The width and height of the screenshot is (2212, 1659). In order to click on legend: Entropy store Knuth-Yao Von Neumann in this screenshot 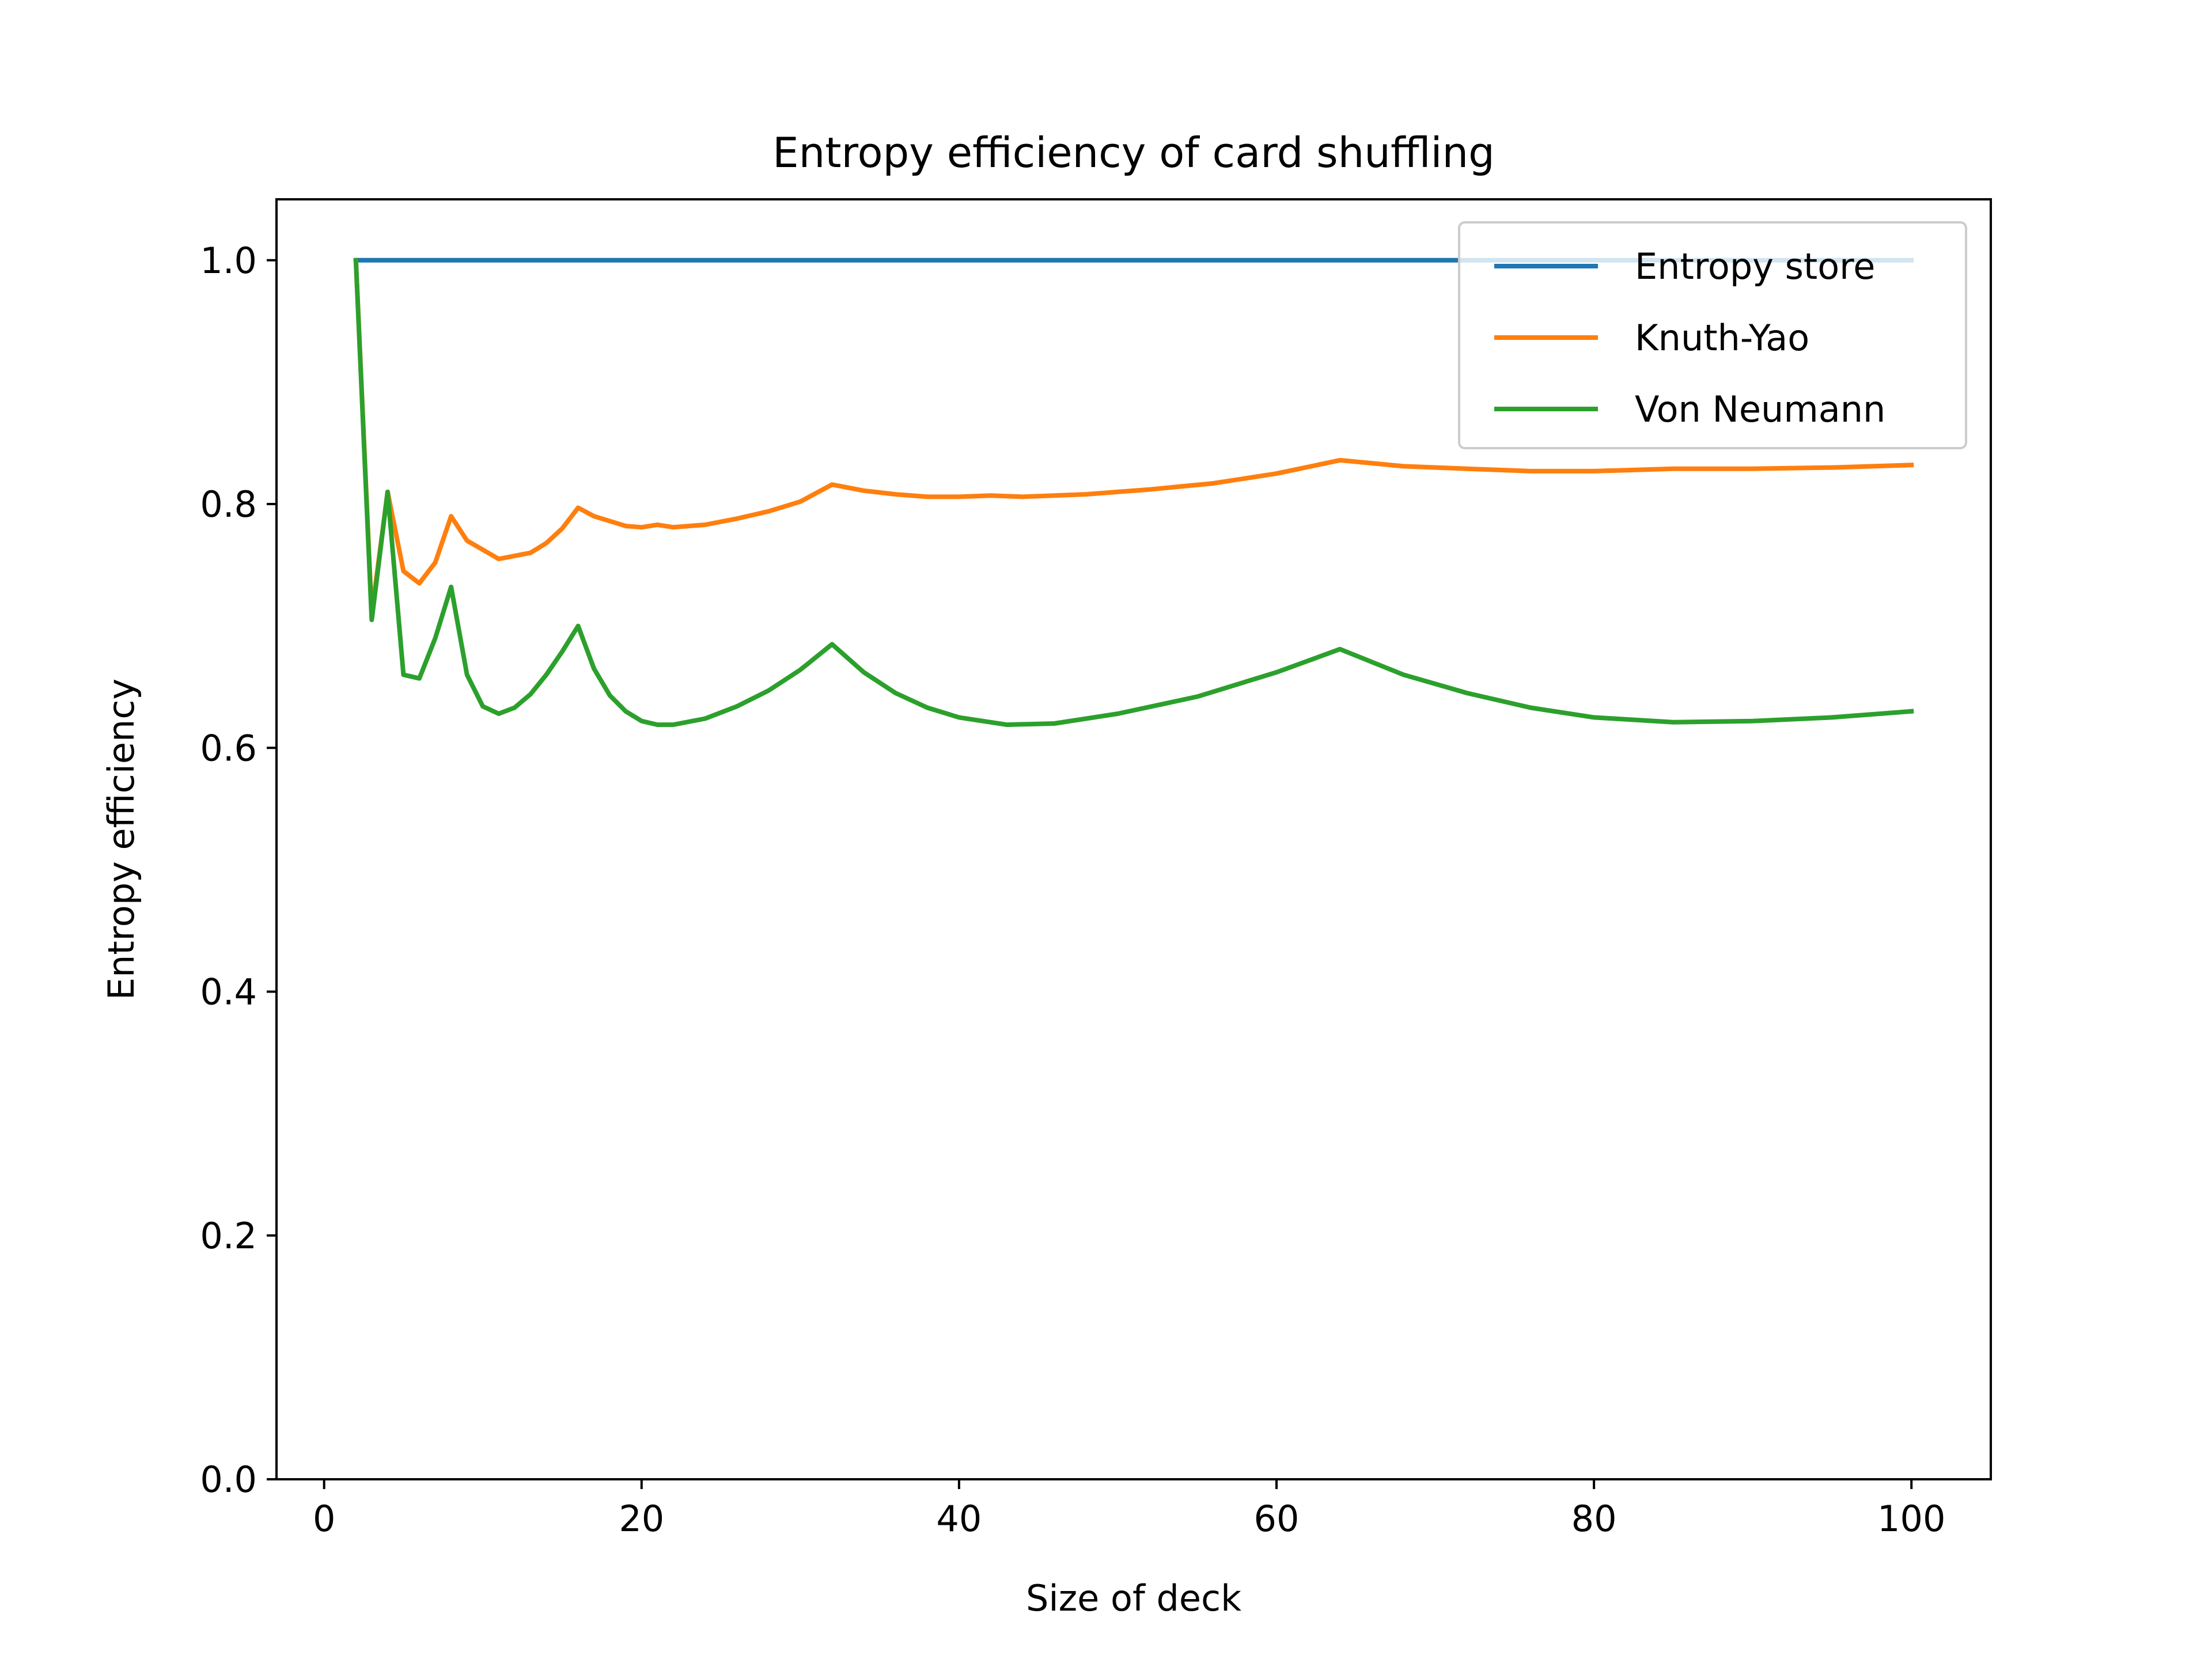, I will do `click(1712, 335)`.